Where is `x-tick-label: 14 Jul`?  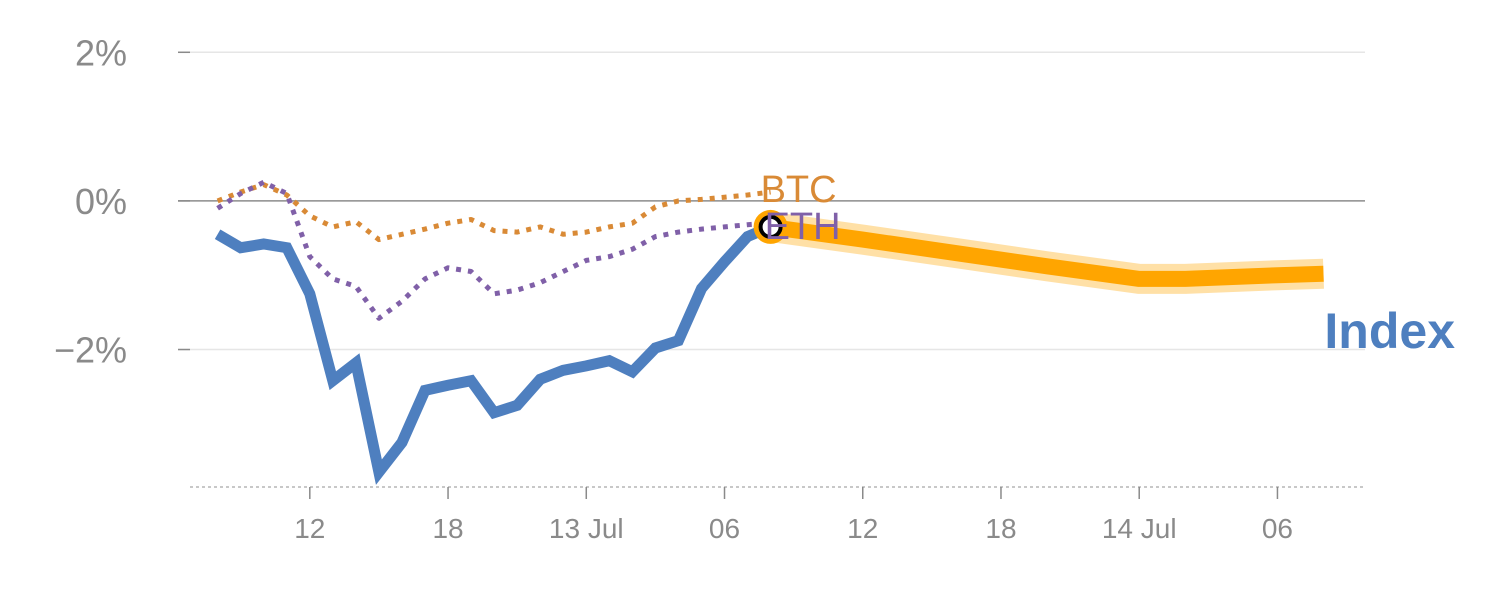
x-tick-label: 14 Jul is located at coordinates (1139, 528).